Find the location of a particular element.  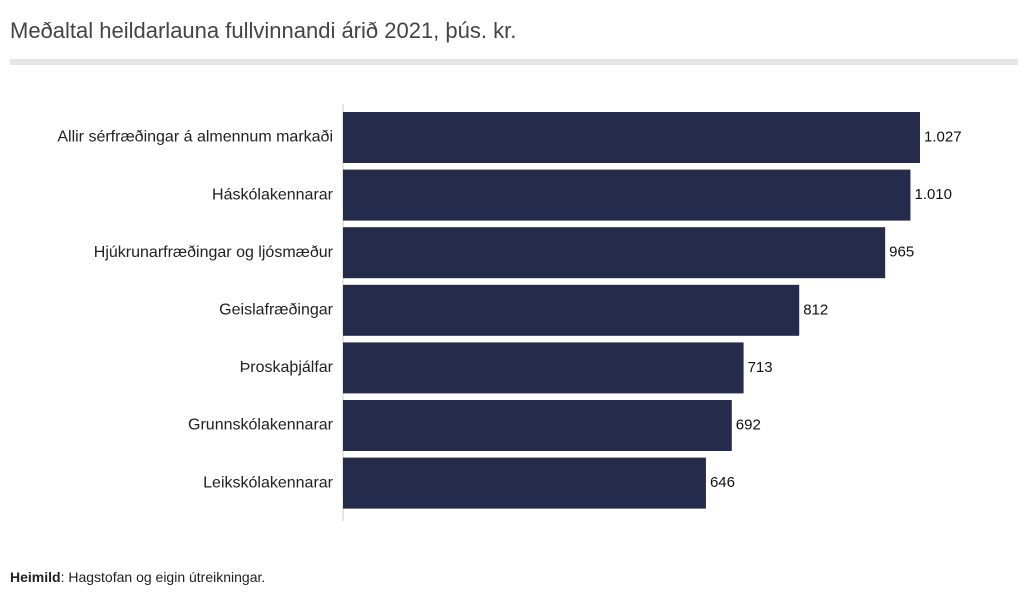

category-label: Geislafræðingar is located at coordinates (276, 310).